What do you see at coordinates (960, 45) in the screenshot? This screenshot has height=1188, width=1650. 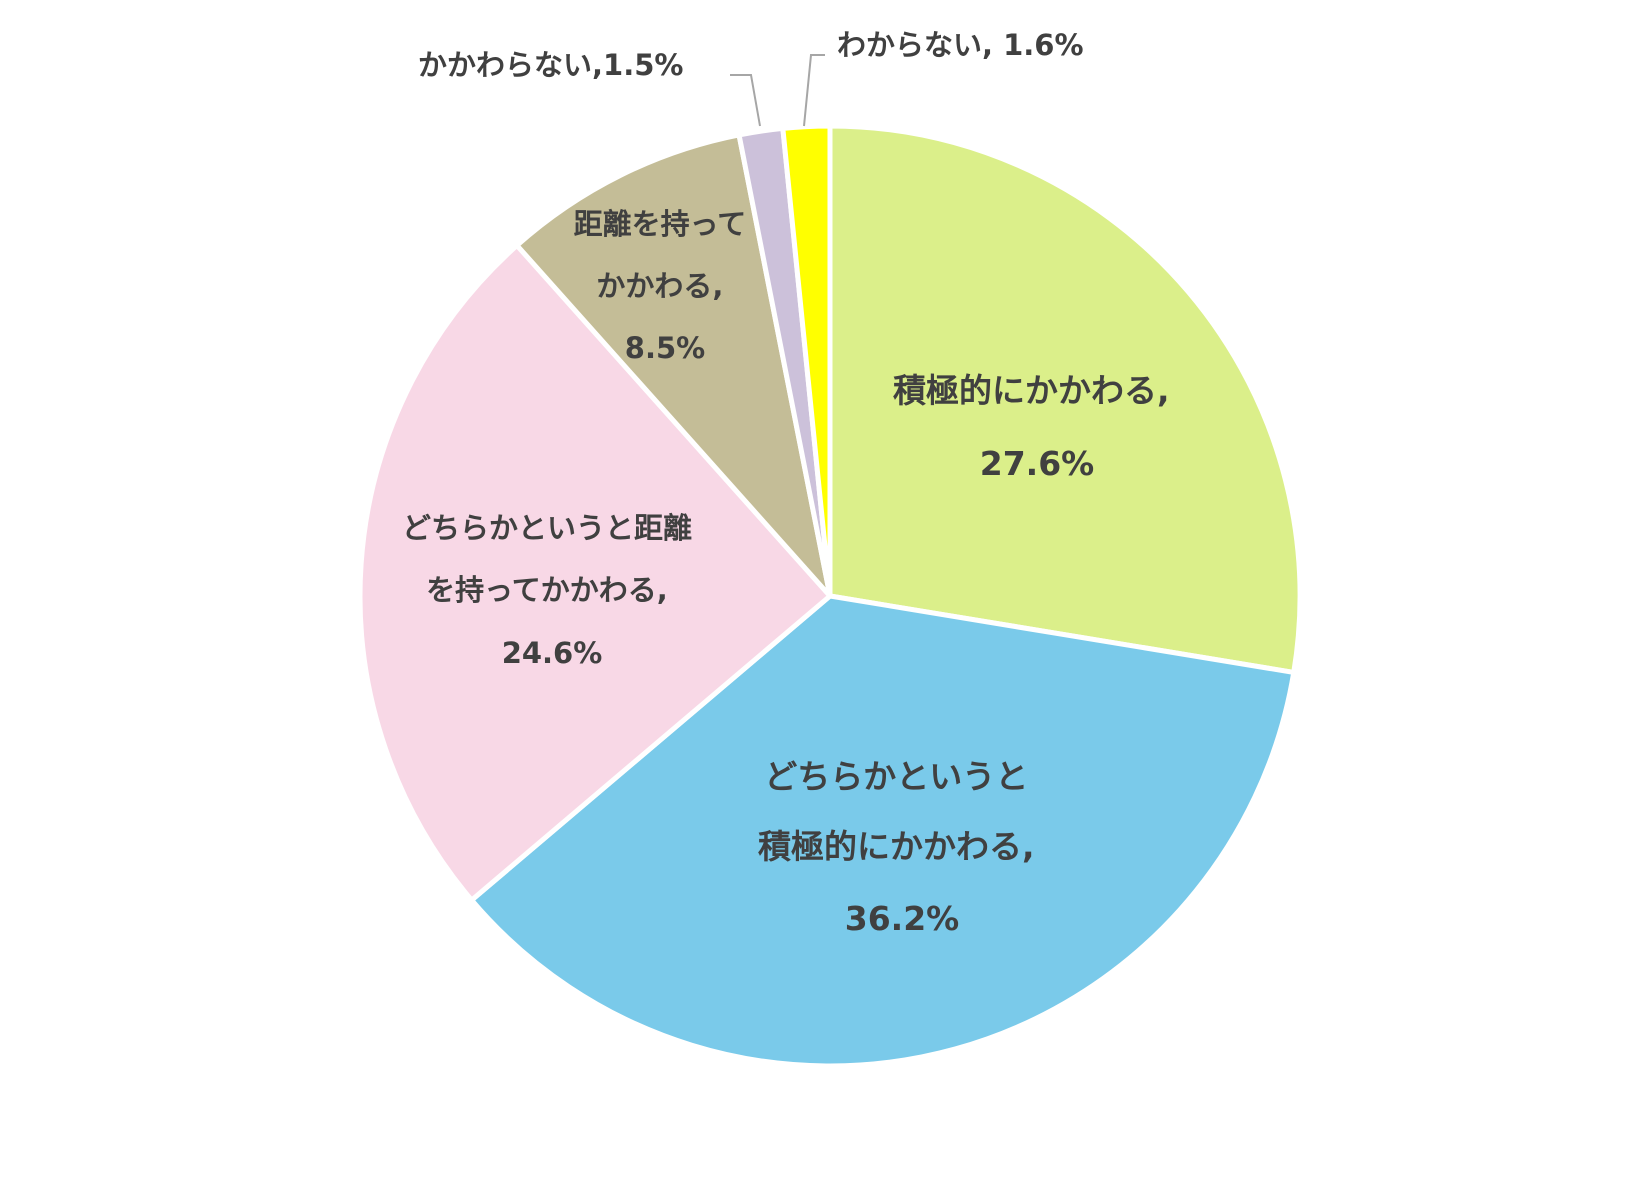 I see `data-label-wakaranai: わからない, 1.6%` at bounding box center [960, 45].